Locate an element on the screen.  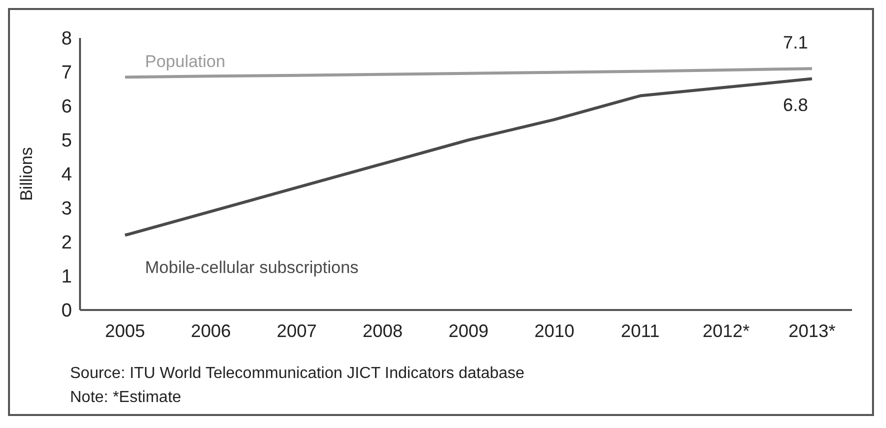
x-tick-label: 2011 is located at coordinates (640, 330).